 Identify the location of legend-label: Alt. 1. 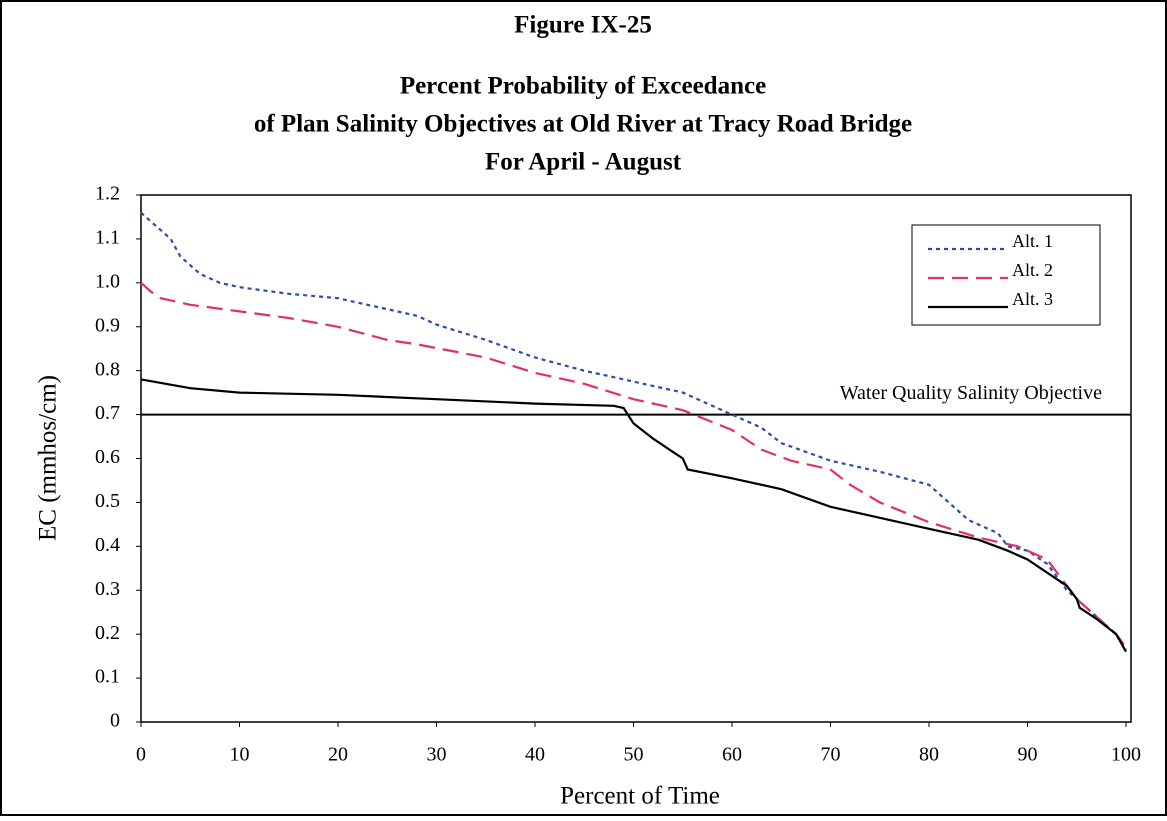
(1032, 241).